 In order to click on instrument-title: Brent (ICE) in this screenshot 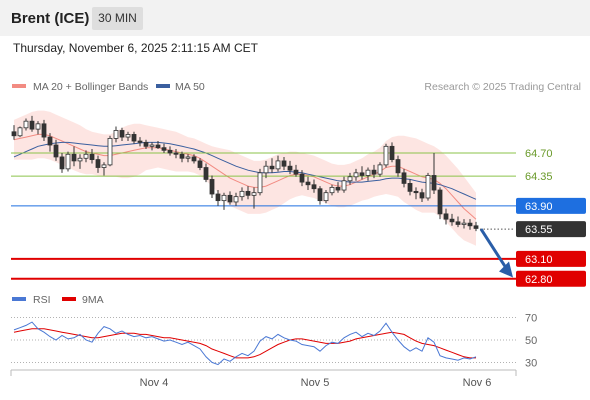, I will do `click(50, 18)`.